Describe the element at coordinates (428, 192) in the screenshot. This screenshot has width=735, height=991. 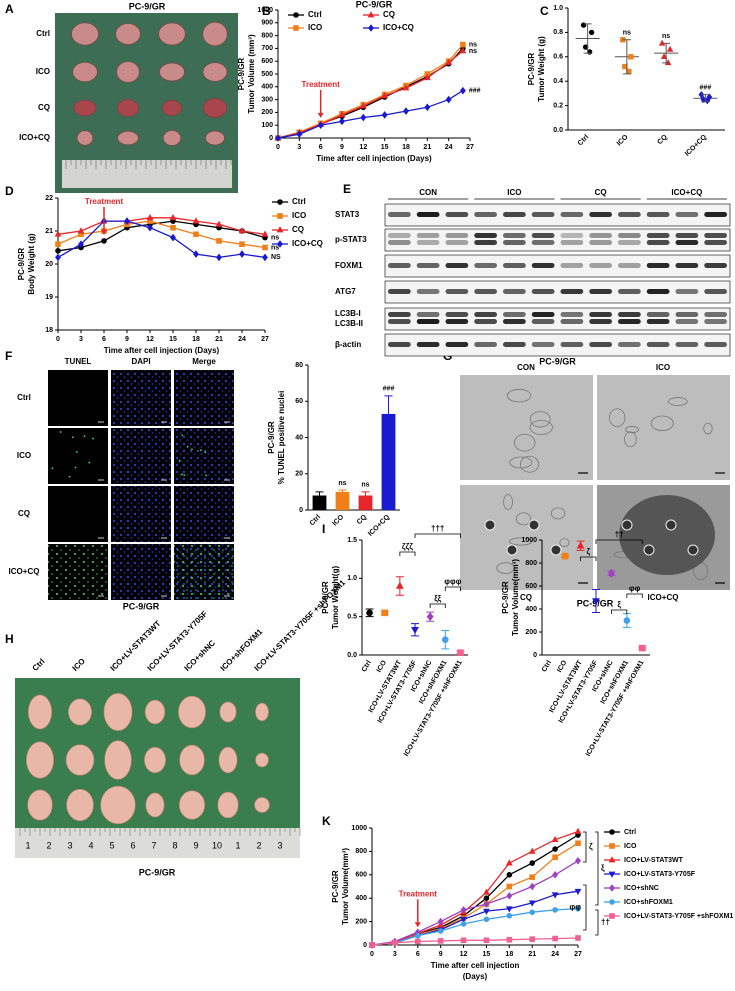
I see `group-label: CON` at that location.